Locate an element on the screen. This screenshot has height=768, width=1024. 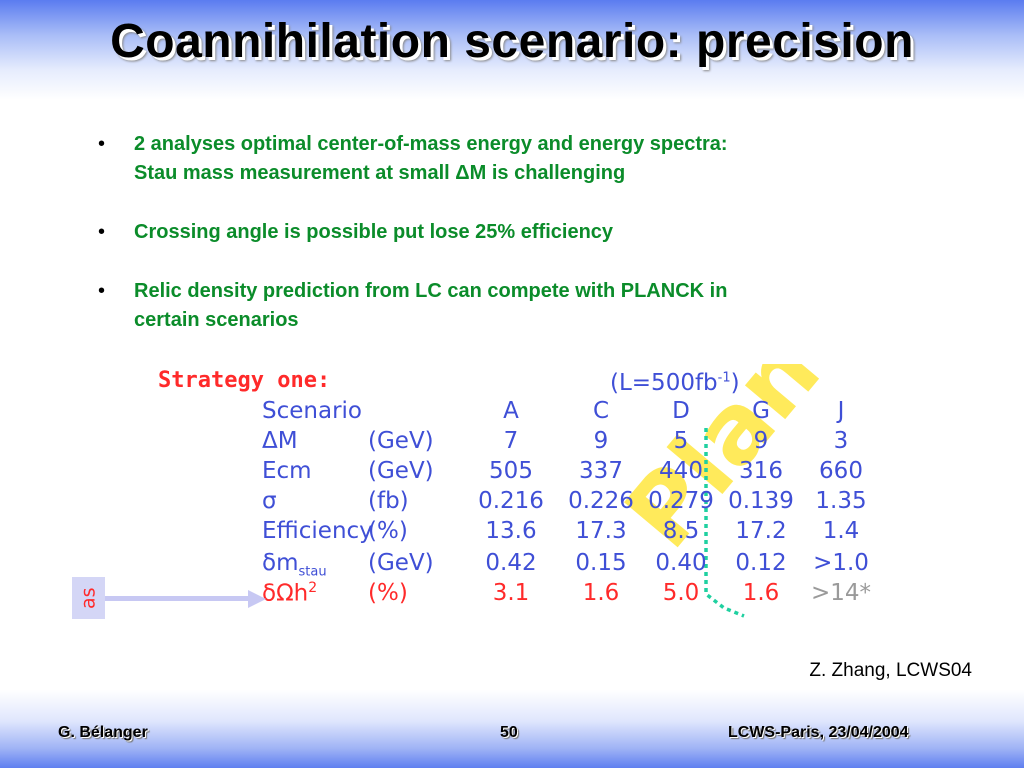
table-cell: 0.216 is located at coordinates (511, 501).